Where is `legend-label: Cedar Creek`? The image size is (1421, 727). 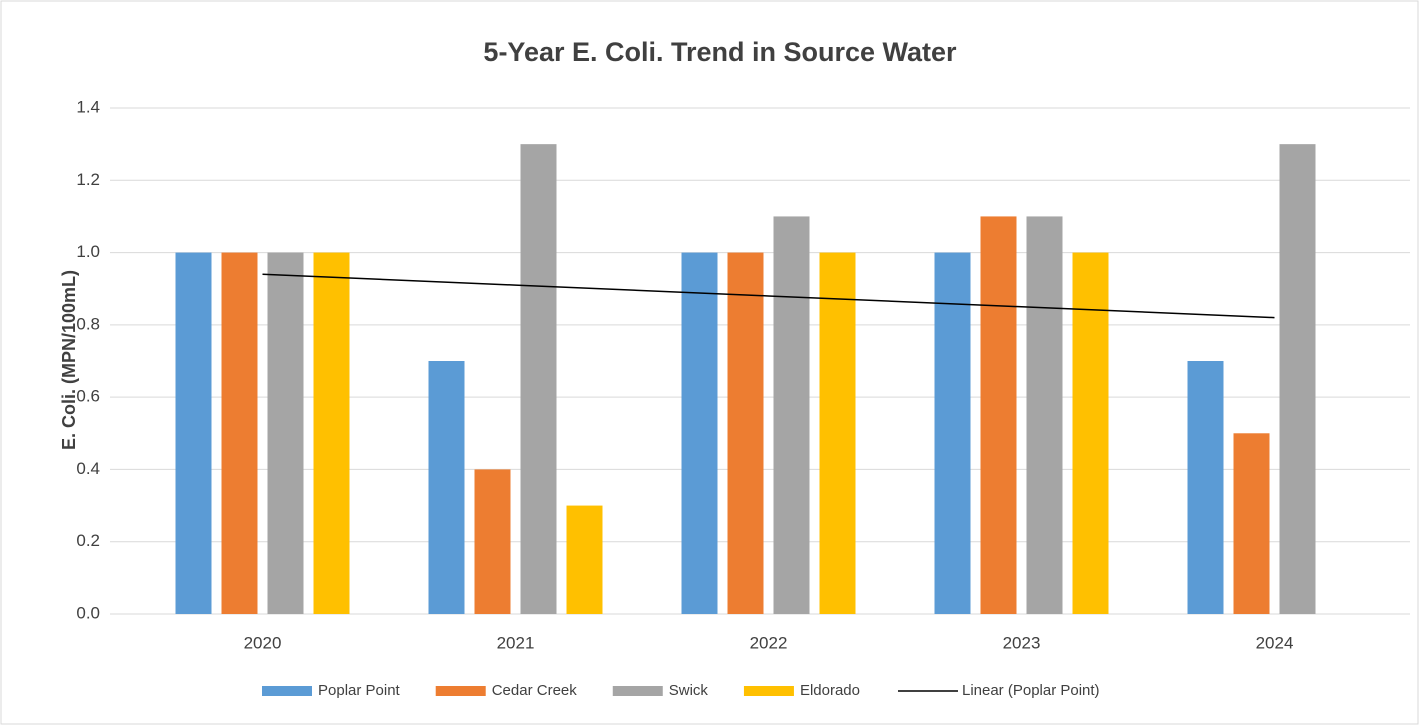 legend-label: Cedar Creek is located at coordinates (535, 690).